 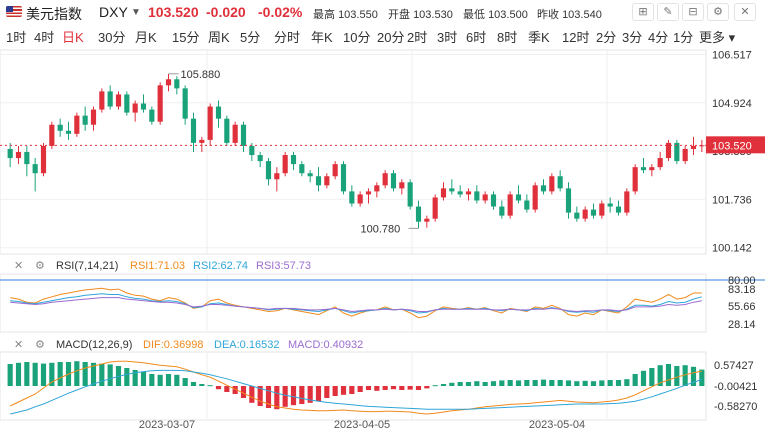 What do you see at coordinates (606, 37) in the screenshot?
I see `tab-2分: 2分` at bounding box center [606, 37].